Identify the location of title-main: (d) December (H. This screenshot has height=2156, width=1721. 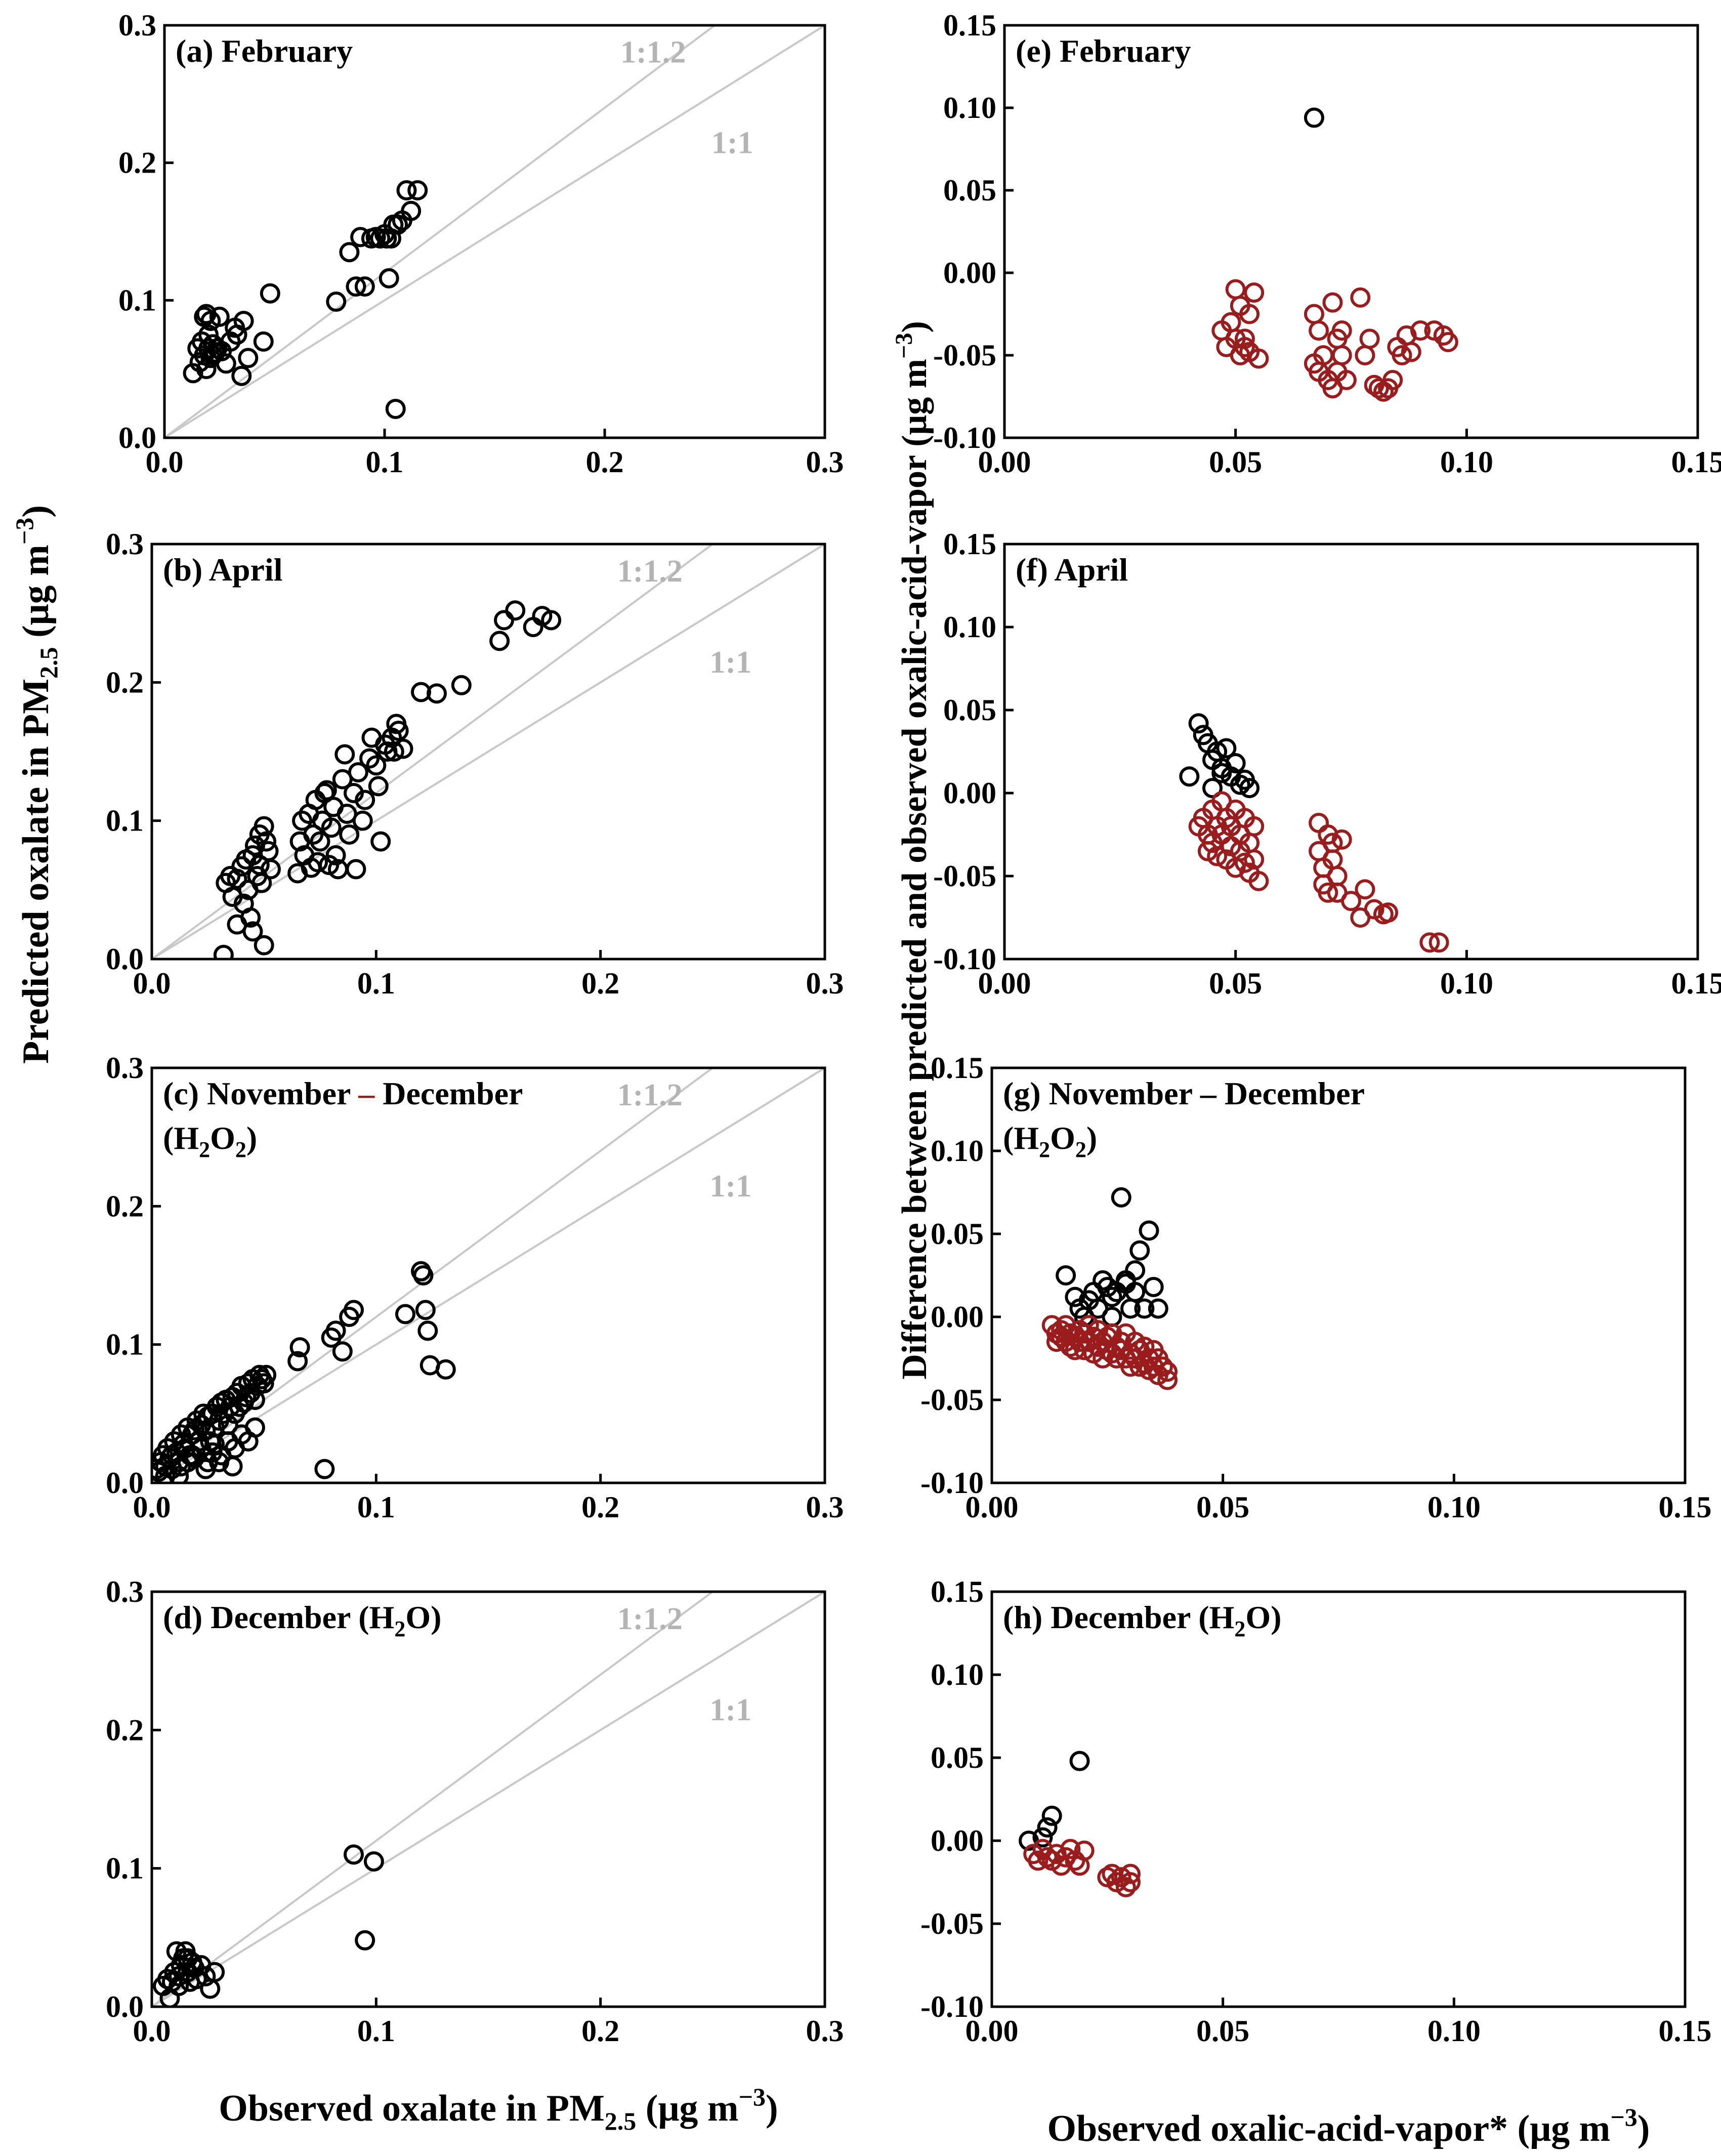
(278, 1617).